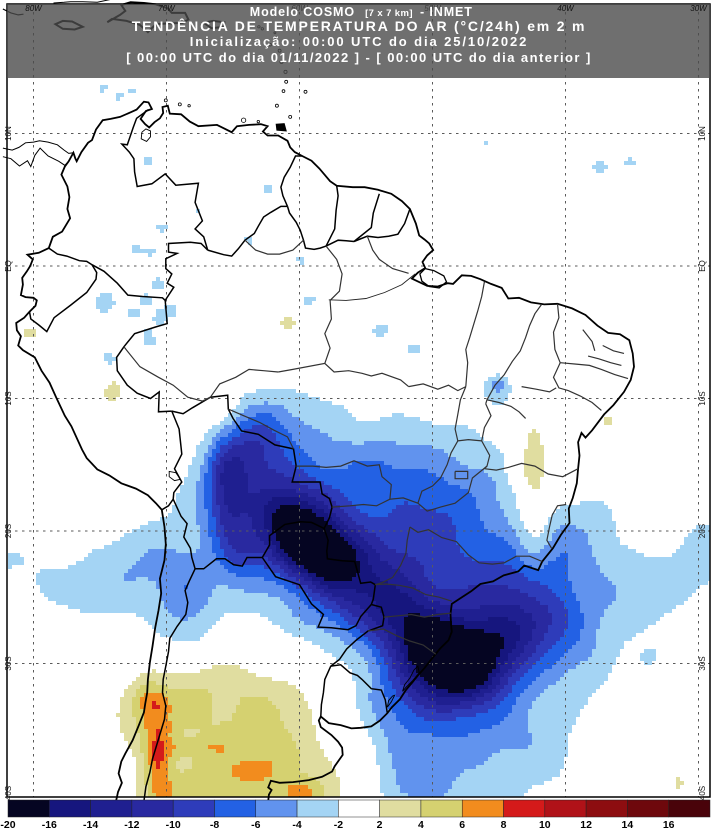  I want to click on svg-text: -8, so click(214, 825).